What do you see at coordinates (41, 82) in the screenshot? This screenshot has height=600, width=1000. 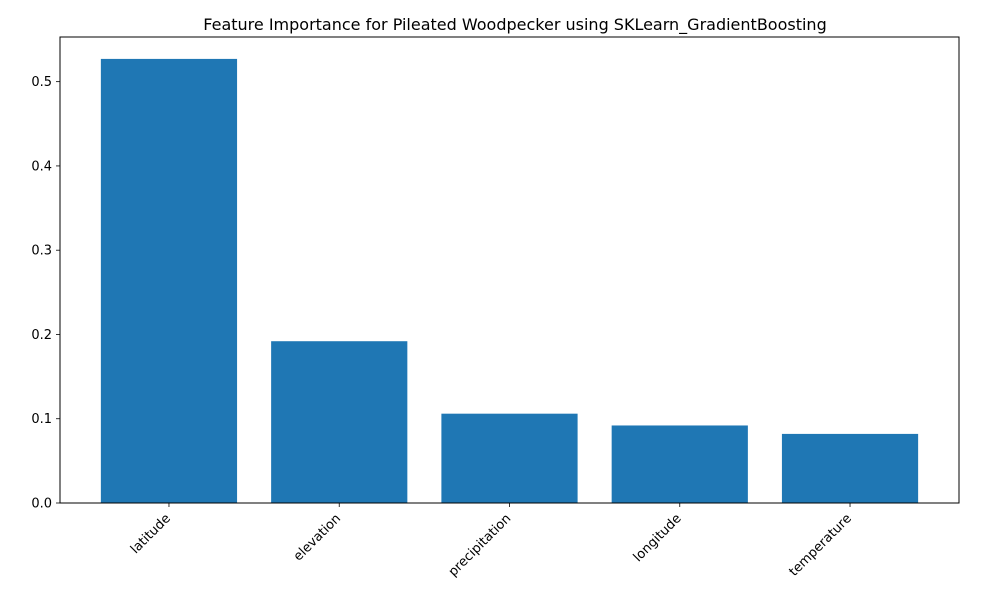 I see `y-tick-label: 0.5` at bounding box center [41, 82].